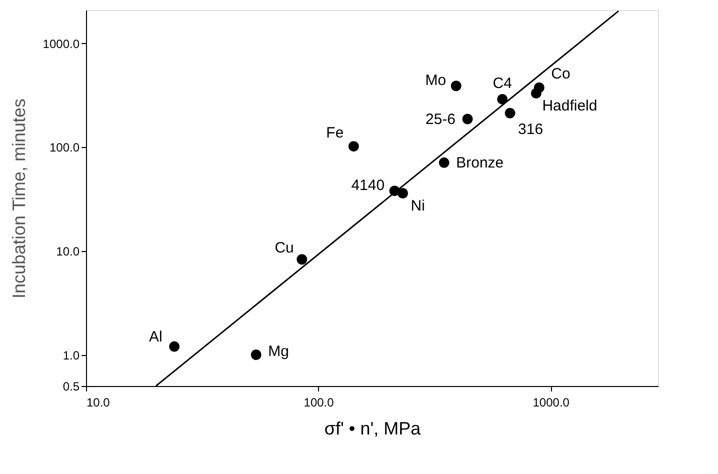 The width and height of the screenshot is (718, 474). Describe the element at coordinates (551, 403) in the screenshot. I see `x-tick-label: 1000.0` at that location.